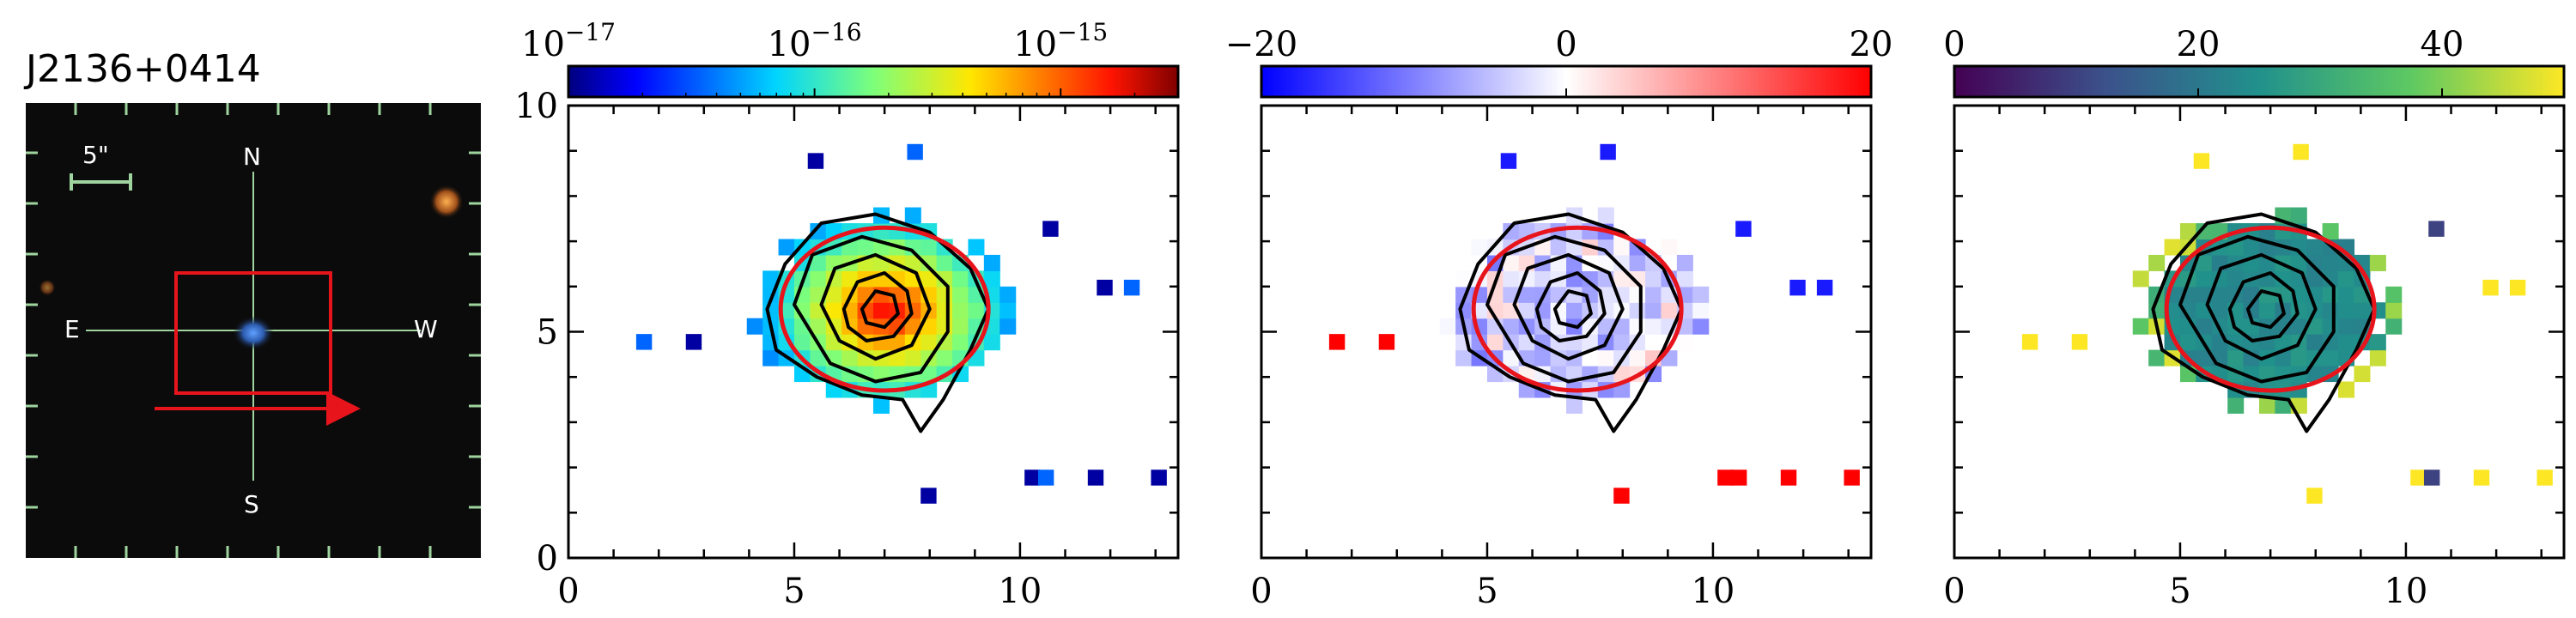 This screenshot has width=2576, height=618. Describe the element at coordinates (446, 202) in the screenshot. I see `finder-star` at that location.